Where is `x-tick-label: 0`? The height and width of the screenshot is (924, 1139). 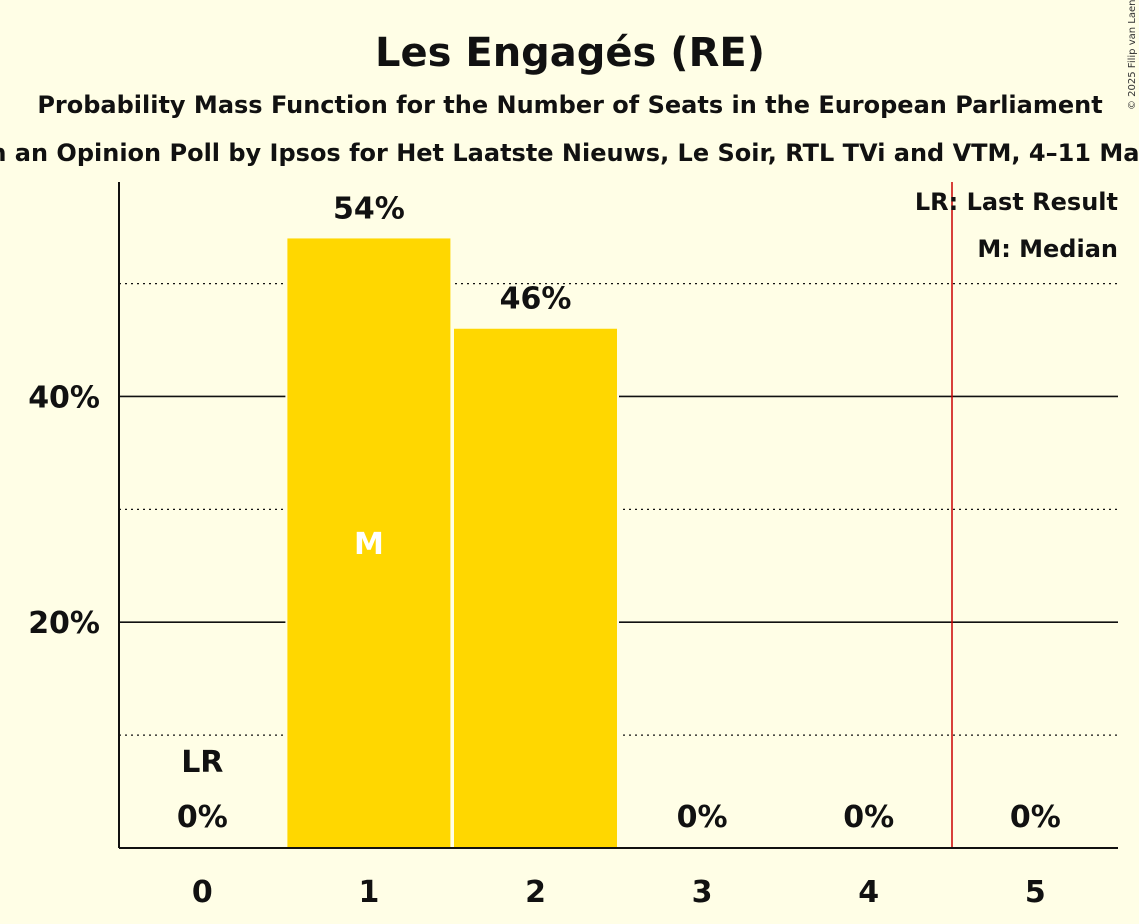 x-tick-label: 0 is located at coordinates (202, 892).